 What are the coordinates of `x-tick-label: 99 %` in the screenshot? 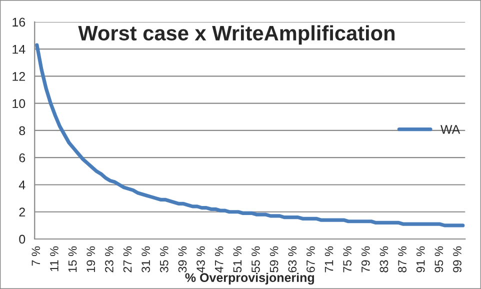 It's located at (457, 259).